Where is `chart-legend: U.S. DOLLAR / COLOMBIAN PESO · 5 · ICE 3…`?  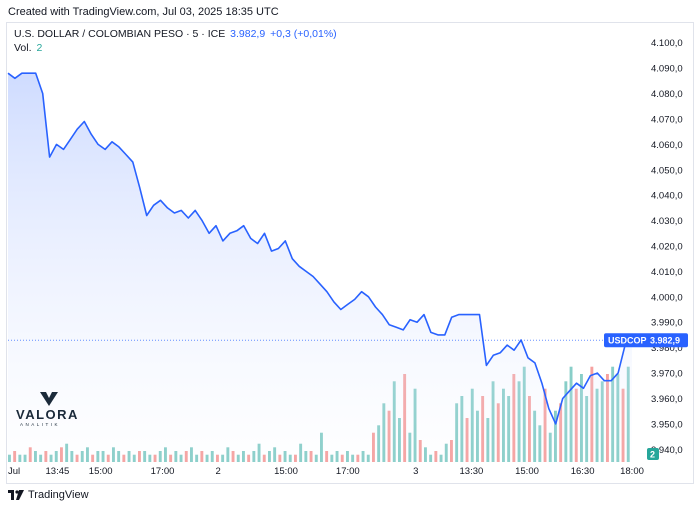 chart-legend: U.S. DOLLAR / COLOMBIAN PESO · 5 · ICE 3… is located at coordinates (175, 34).